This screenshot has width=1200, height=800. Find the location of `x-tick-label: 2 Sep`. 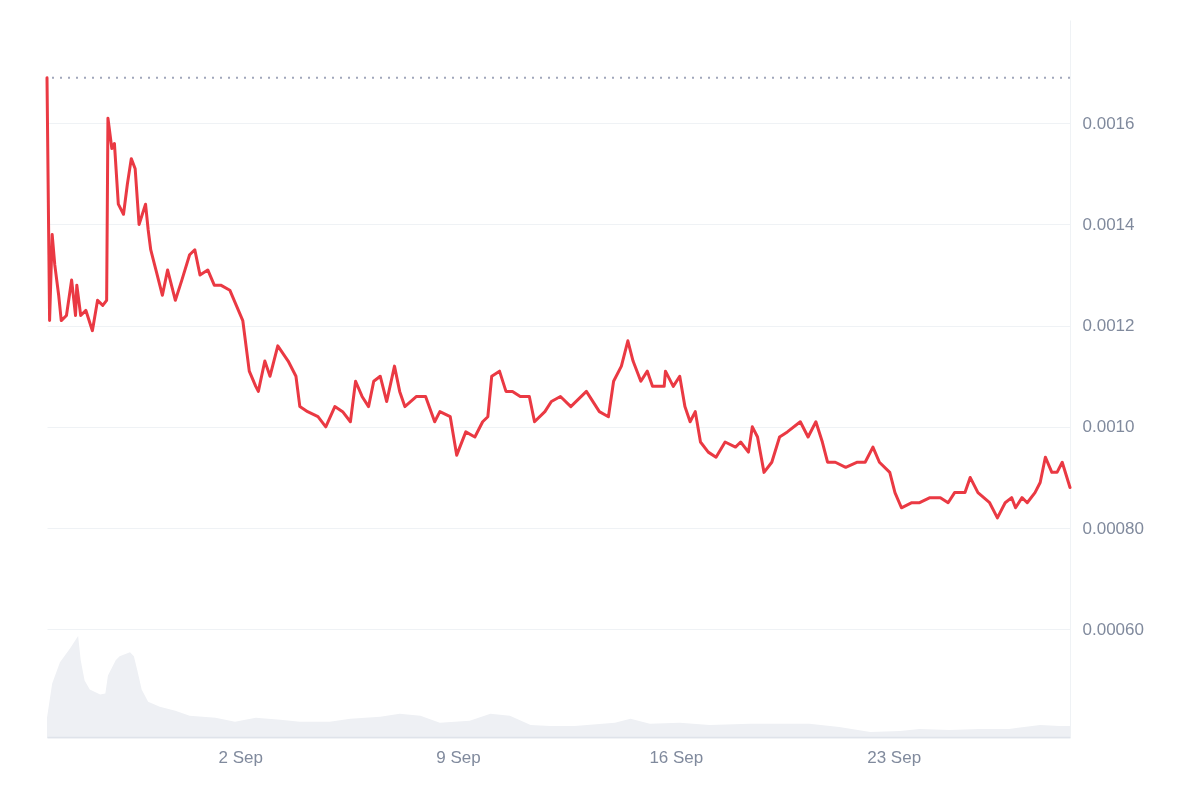

x-tick-label: 2 Sep is located at coordinates (240, 757).